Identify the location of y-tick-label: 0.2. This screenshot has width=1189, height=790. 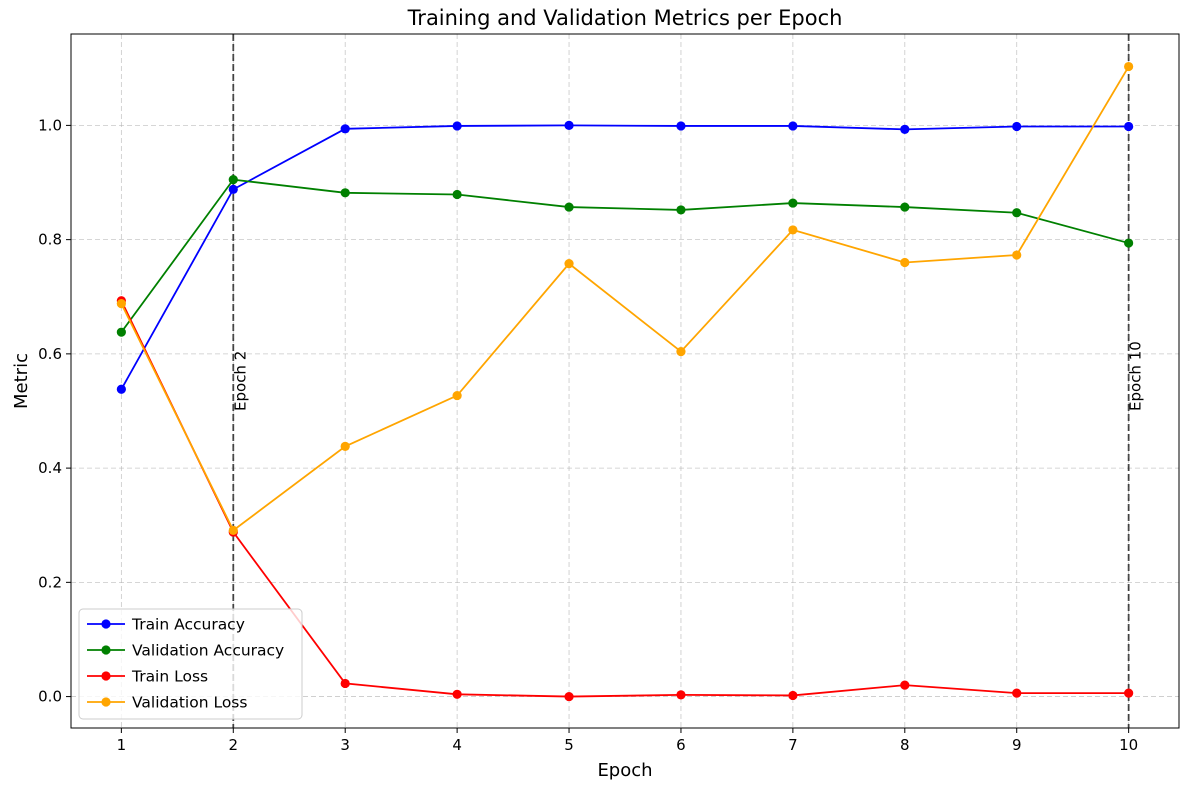
(50, 582).